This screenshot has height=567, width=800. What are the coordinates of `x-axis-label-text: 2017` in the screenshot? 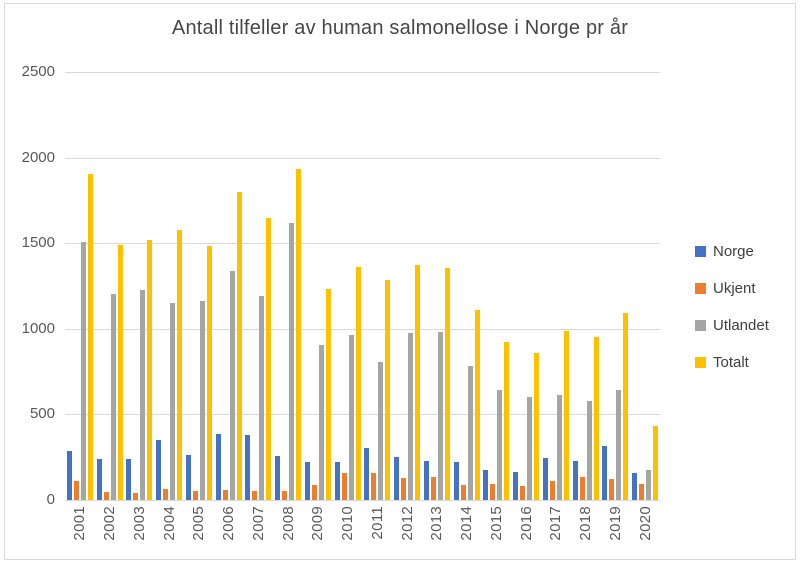 It's located at (556, 523).